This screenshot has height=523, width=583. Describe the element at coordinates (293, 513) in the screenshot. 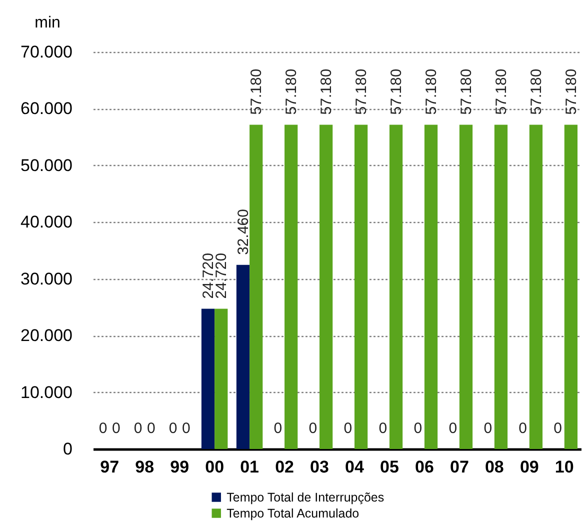

I see `legend-label: Tempo Total Acumulado` at that location.